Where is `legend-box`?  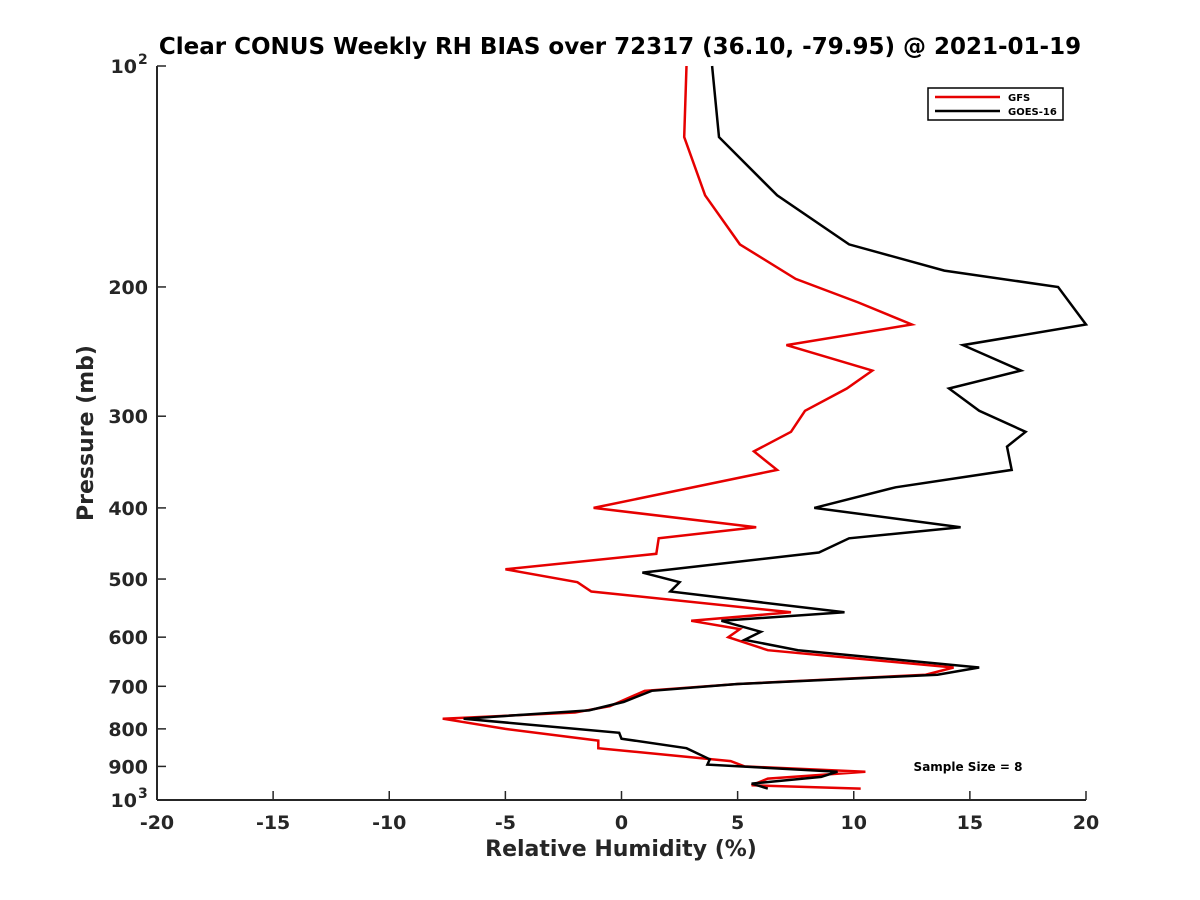 legend-box is located at coordinates (995, 104).